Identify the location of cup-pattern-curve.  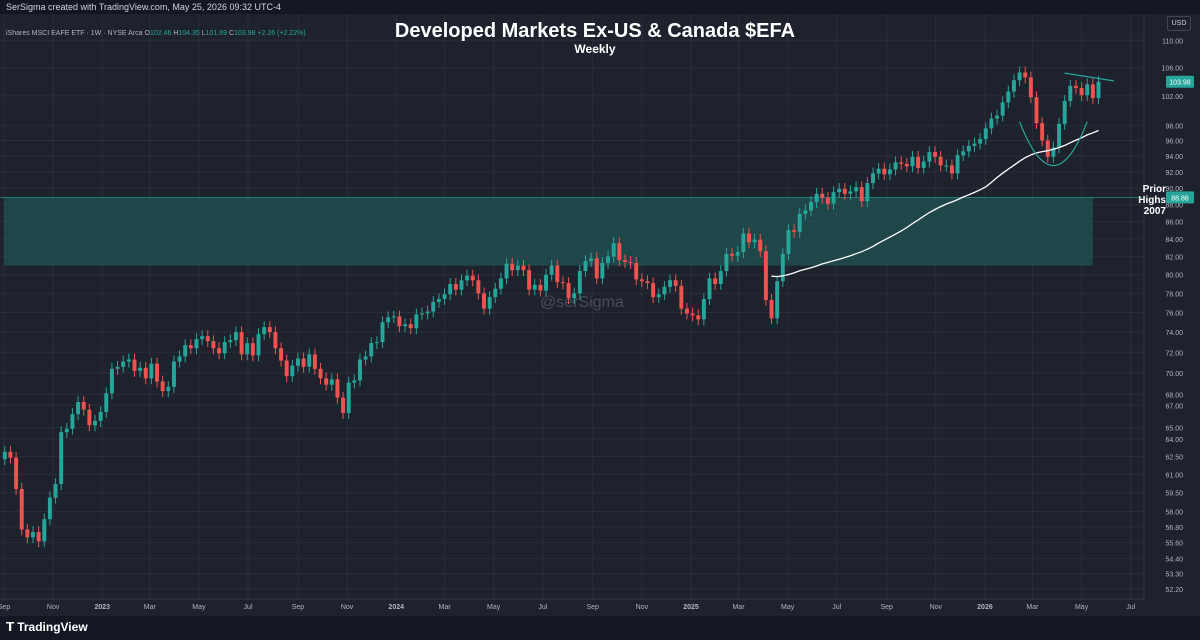
(1053, 143).